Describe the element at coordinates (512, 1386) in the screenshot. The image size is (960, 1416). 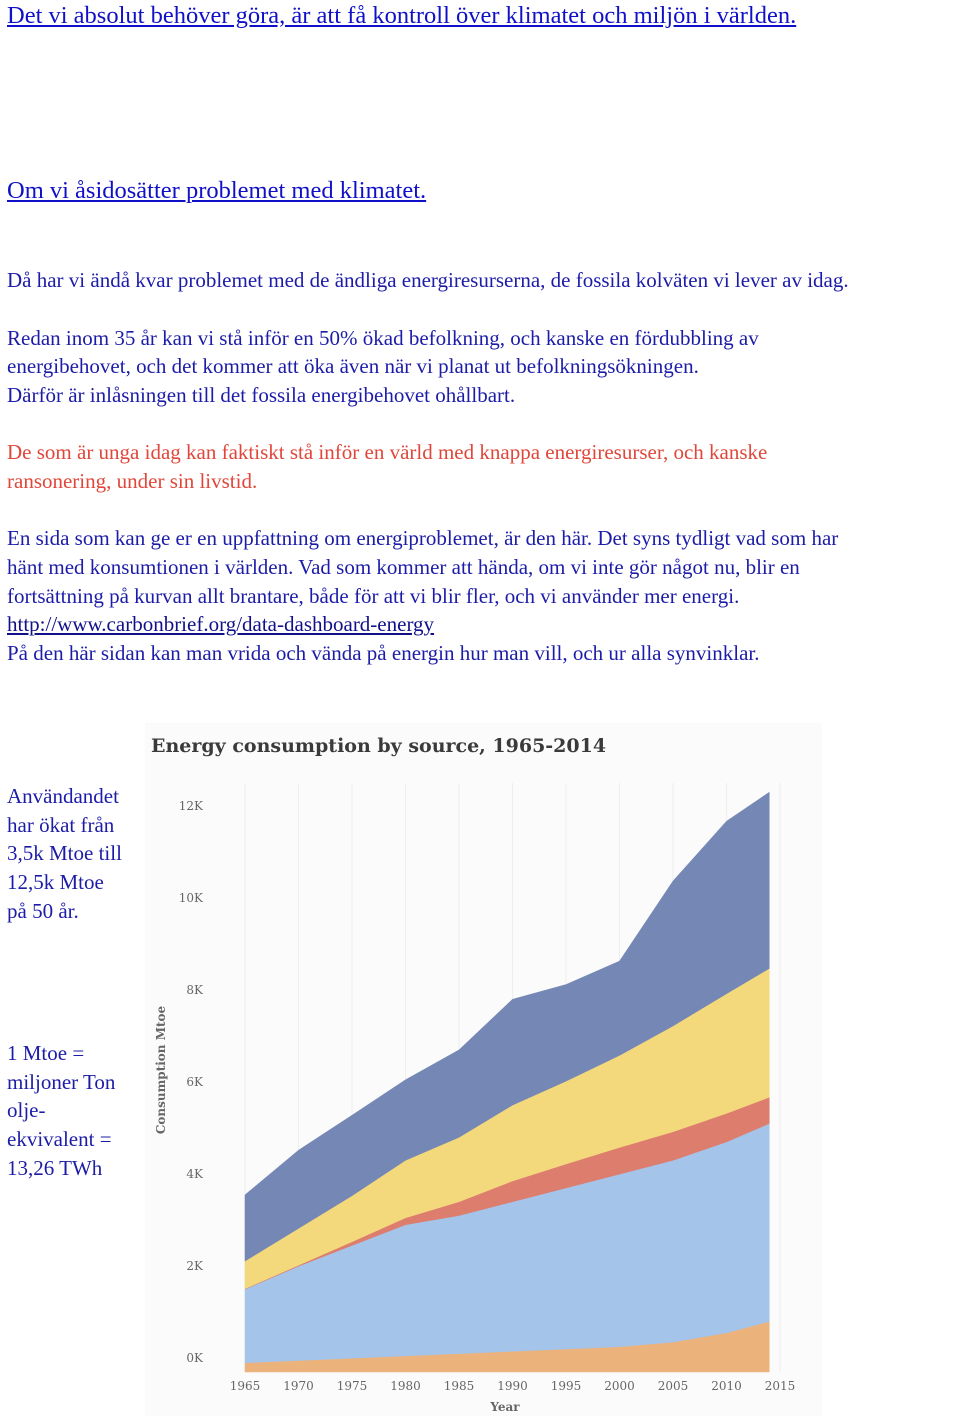
I see `x-tick-label: 1990` at that location.